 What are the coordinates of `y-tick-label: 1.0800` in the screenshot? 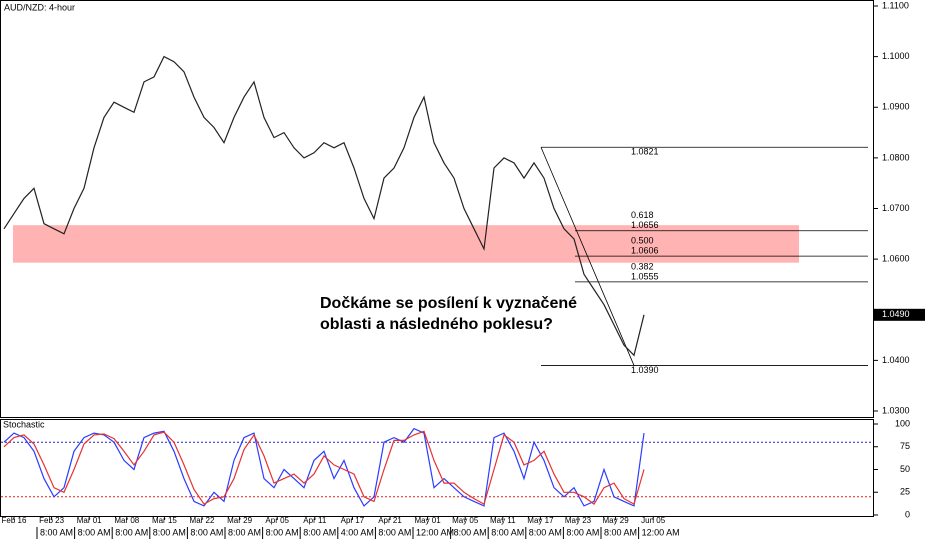 It's located at (896, 157).